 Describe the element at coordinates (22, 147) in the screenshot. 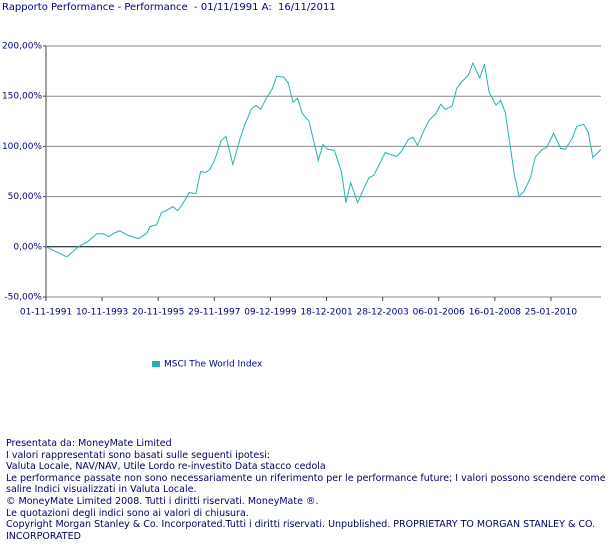

I see `y-tick-label: 100,00%` at that location.